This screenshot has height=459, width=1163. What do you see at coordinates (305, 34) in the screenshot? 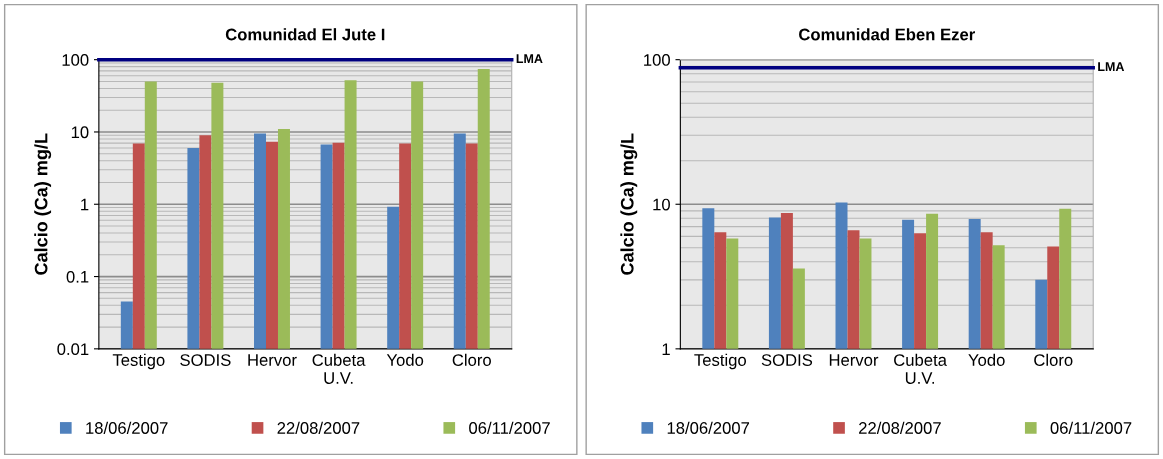
I see `chart-title: Comunidad El Jute I` at bounding box center [305, 34].